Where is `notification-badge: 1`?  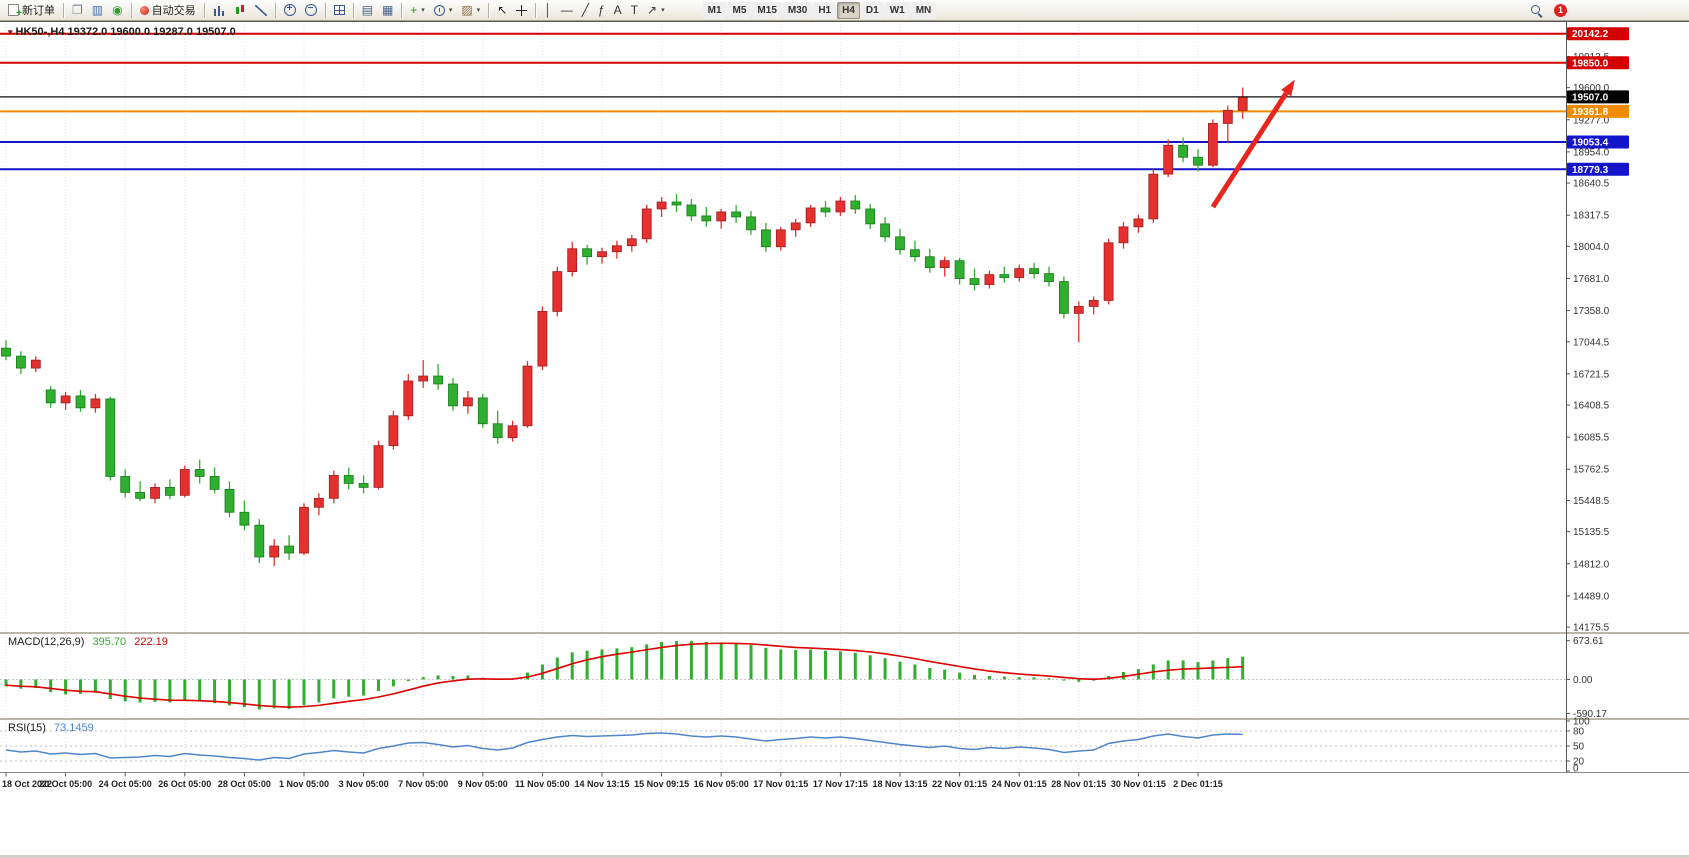
notification-badge: 1 is located at coordinates (1560, 10).